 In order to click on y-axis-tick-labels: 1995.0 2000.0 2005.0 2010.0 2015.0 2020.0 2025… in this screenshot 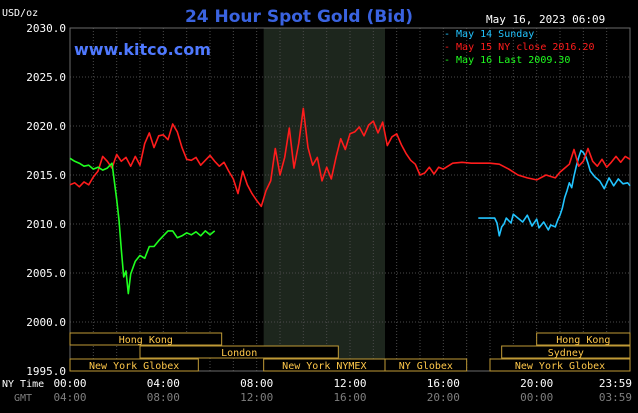, I will do `click(46, 200)`.